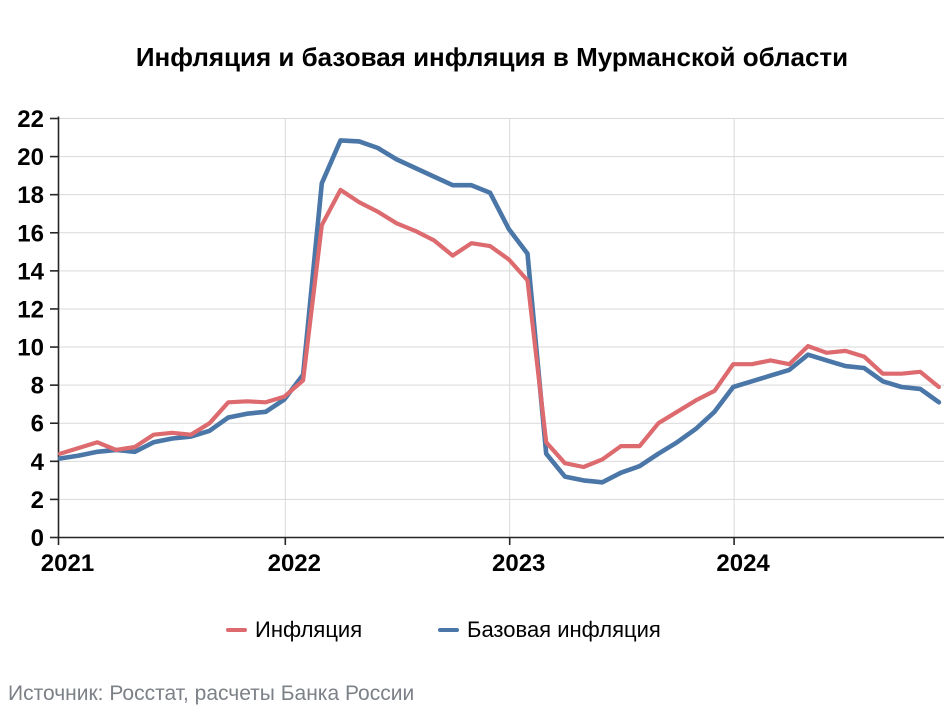  Describe the element at coordinates (448, 630) in the screenshot. I see `core-inflation-line-swatch` at that location.